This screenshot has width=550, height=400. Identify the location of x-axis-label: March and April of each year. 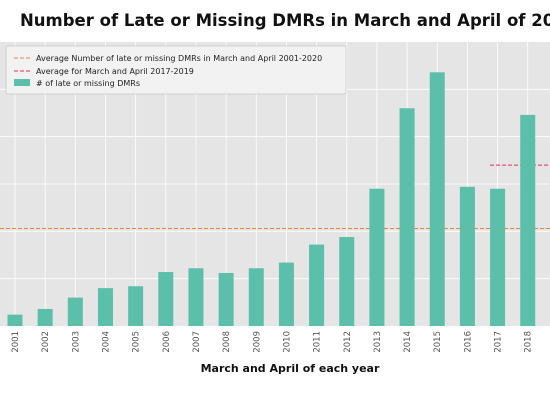
(290, 368).